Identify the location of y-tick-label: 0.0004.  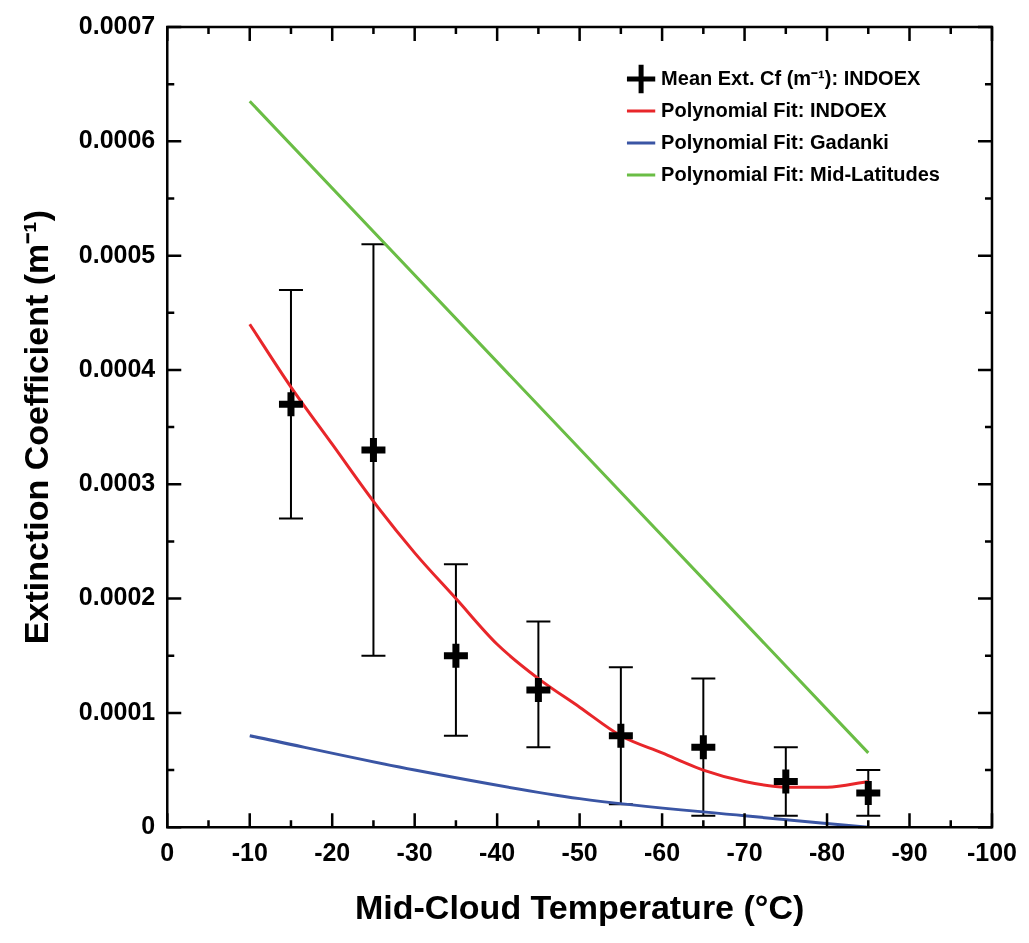
(117, 367).